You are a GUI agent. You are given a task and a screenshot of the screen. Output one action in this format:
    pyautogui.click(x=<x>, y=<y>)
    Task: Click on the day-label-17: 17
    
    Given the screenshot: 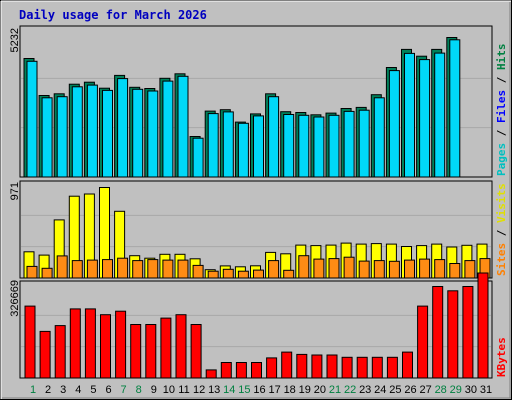 What is the action you would take?
    pyautogui.click(x=274, y=390)
    